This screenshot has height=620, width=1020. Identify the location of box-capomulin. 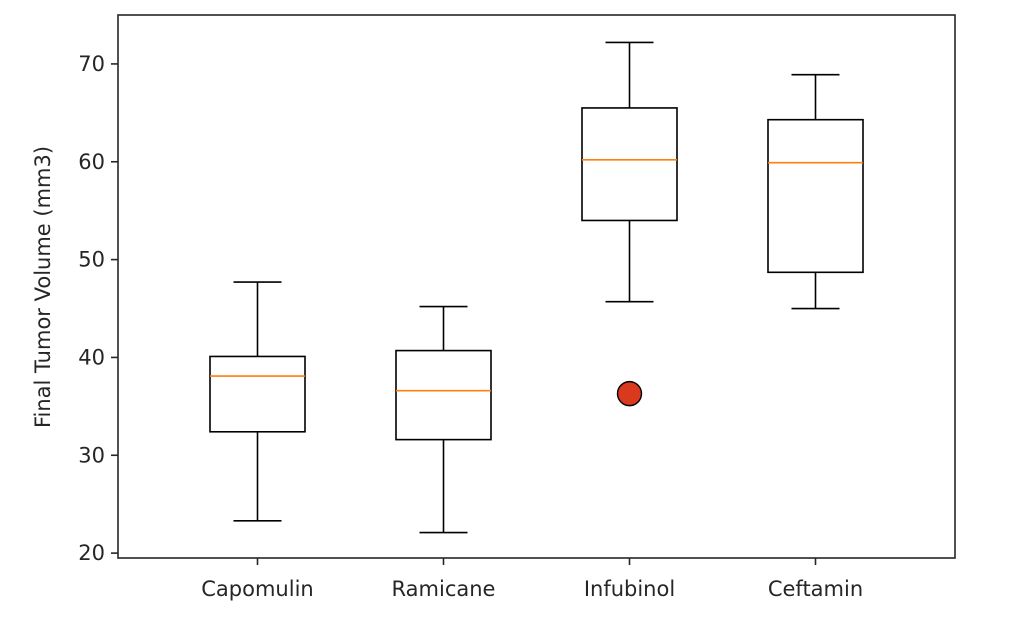
(257, 401).